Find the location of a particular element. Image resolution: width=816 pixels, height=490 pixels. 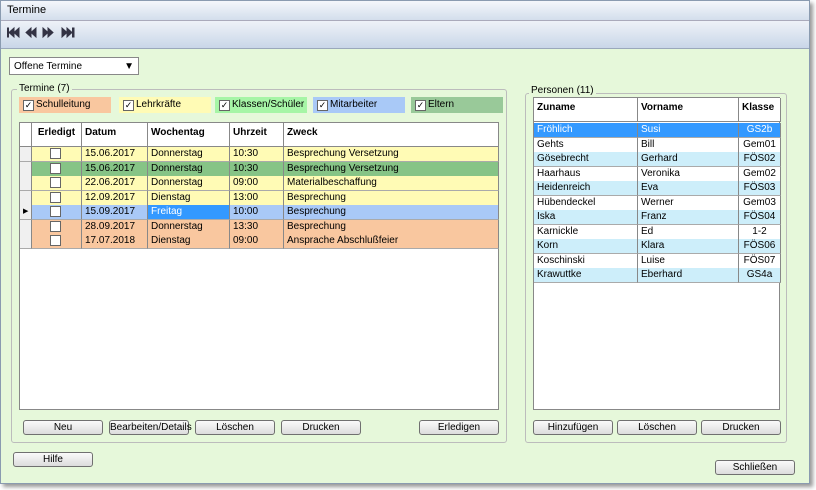

table-cell: FÖS07 is located at coordinates (760, 261).